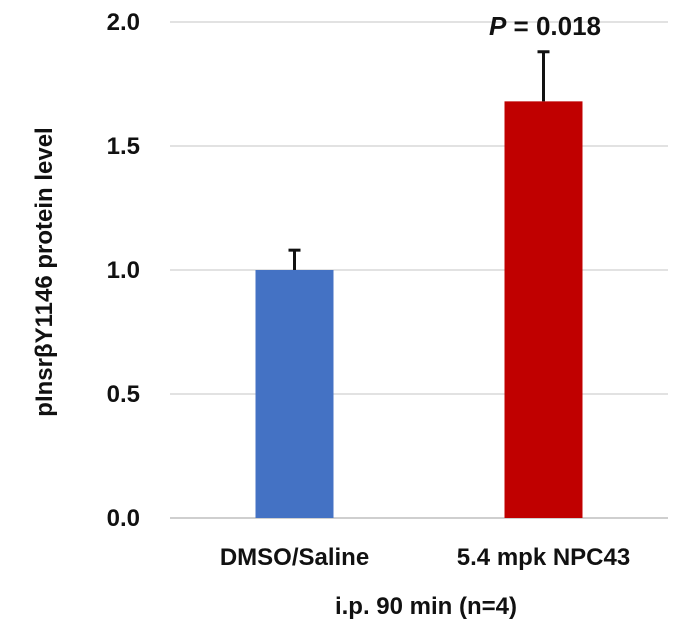 Image resolution: width=681 pixels, height=632 pixels. Describe the element at coordinates (123, 518) in the screenshot. I see `y-tick-label: 0.0` at that location.